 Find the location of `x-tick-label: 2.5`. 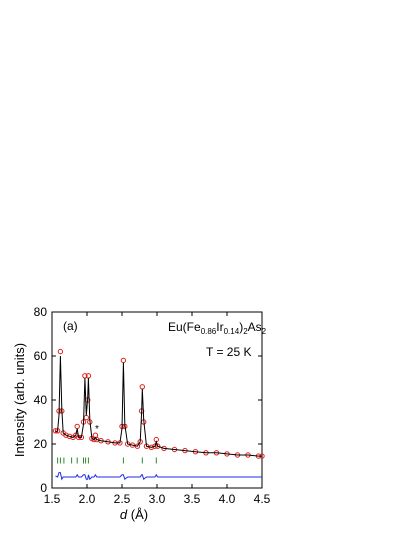

x-tick-label: 2.5 is located at coordinates (122, 499).